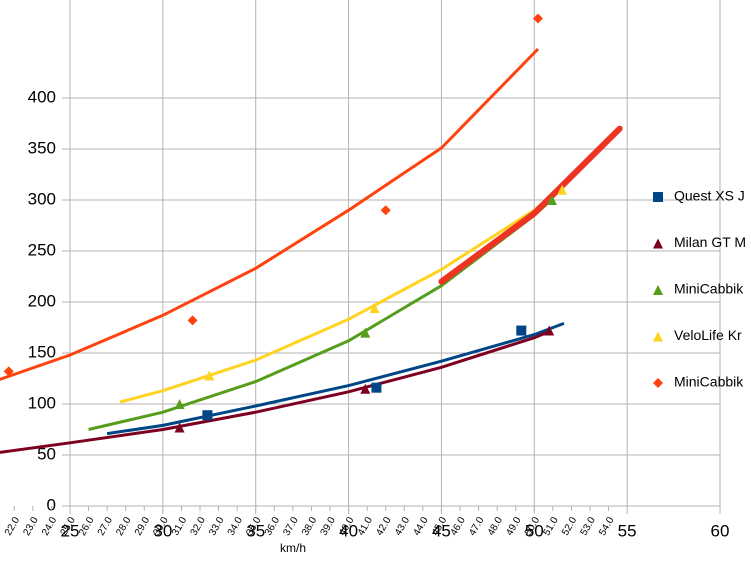 The image size is (751, 563). Describe the element at coordinates (2, 526) in the screenshot. I see `x2-tick-label: 21.0` at that location.